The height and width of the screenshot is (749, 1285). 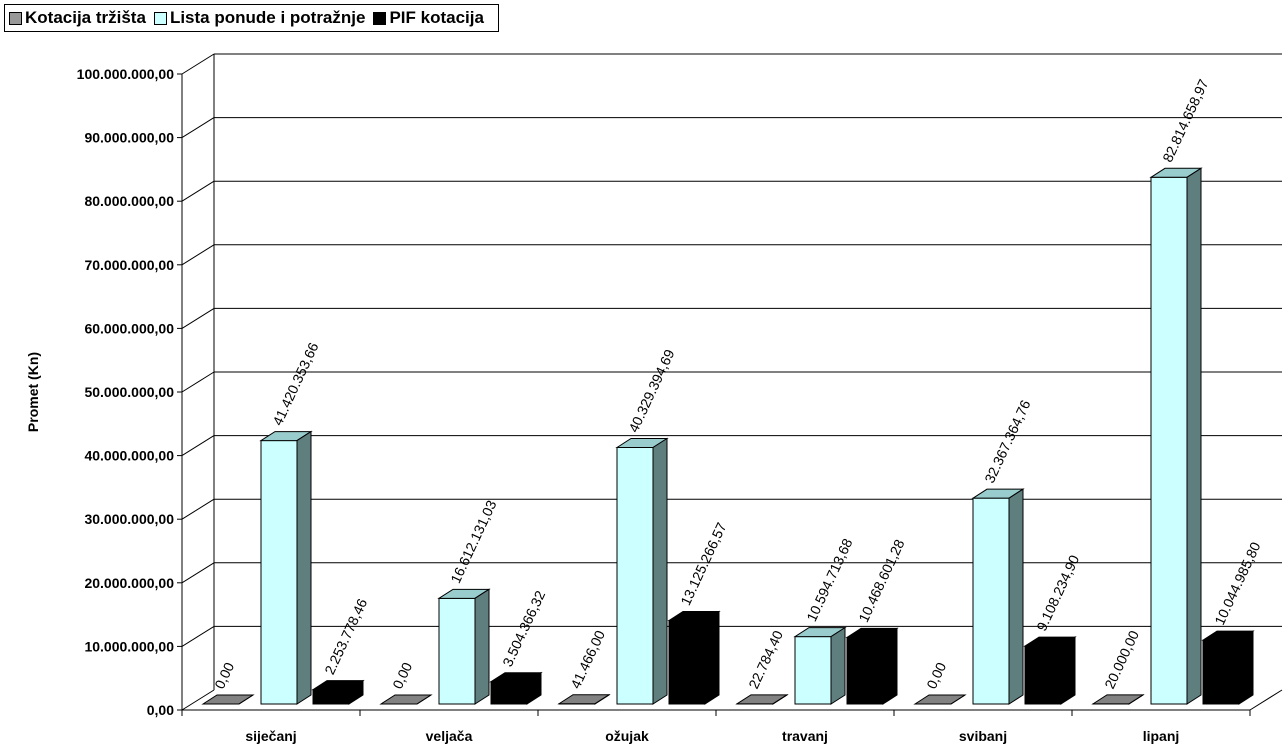 I want to click on data-label: 20.000,00, so click(x=1121, y=659).